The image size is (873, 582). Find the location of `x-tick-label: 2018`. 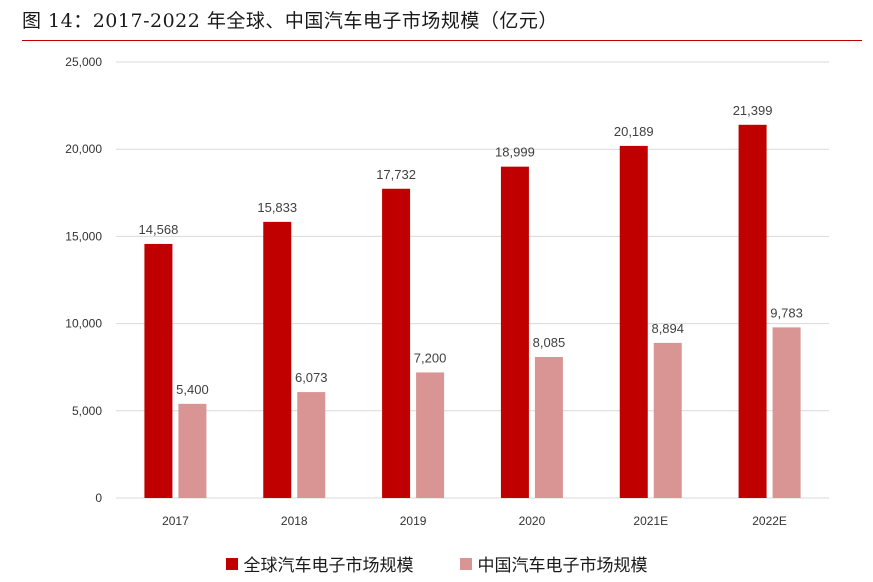

x-tick-label: 2018 is located at coordinates (294, 521).